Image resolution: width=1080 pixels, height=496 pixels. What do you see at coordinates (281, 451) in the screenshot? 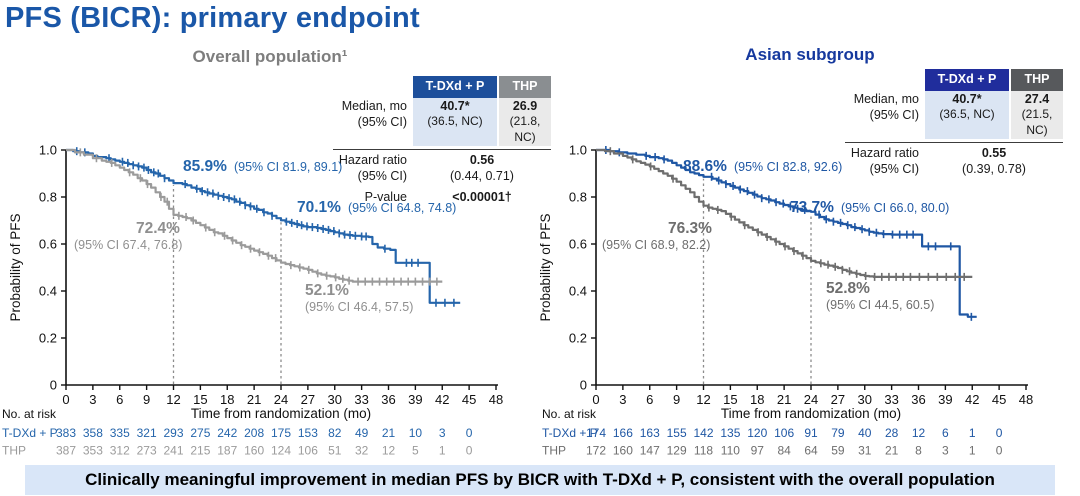
I see `risk-count: 124` at bounding box center [281, 451].